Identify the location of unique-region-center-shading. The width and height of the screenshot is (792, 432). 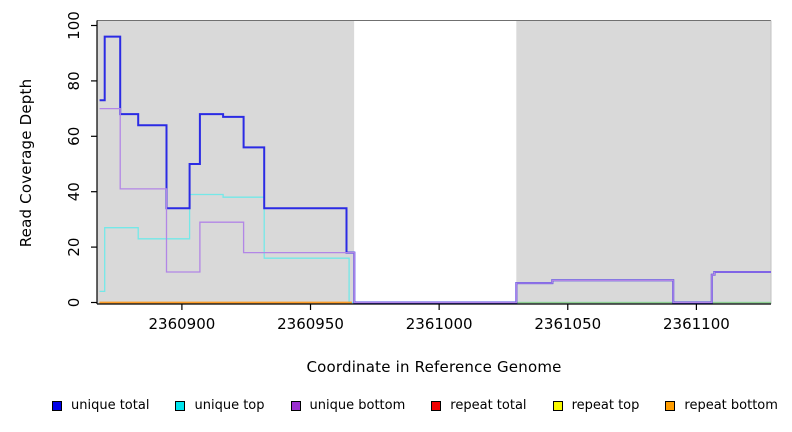
(435, 162).